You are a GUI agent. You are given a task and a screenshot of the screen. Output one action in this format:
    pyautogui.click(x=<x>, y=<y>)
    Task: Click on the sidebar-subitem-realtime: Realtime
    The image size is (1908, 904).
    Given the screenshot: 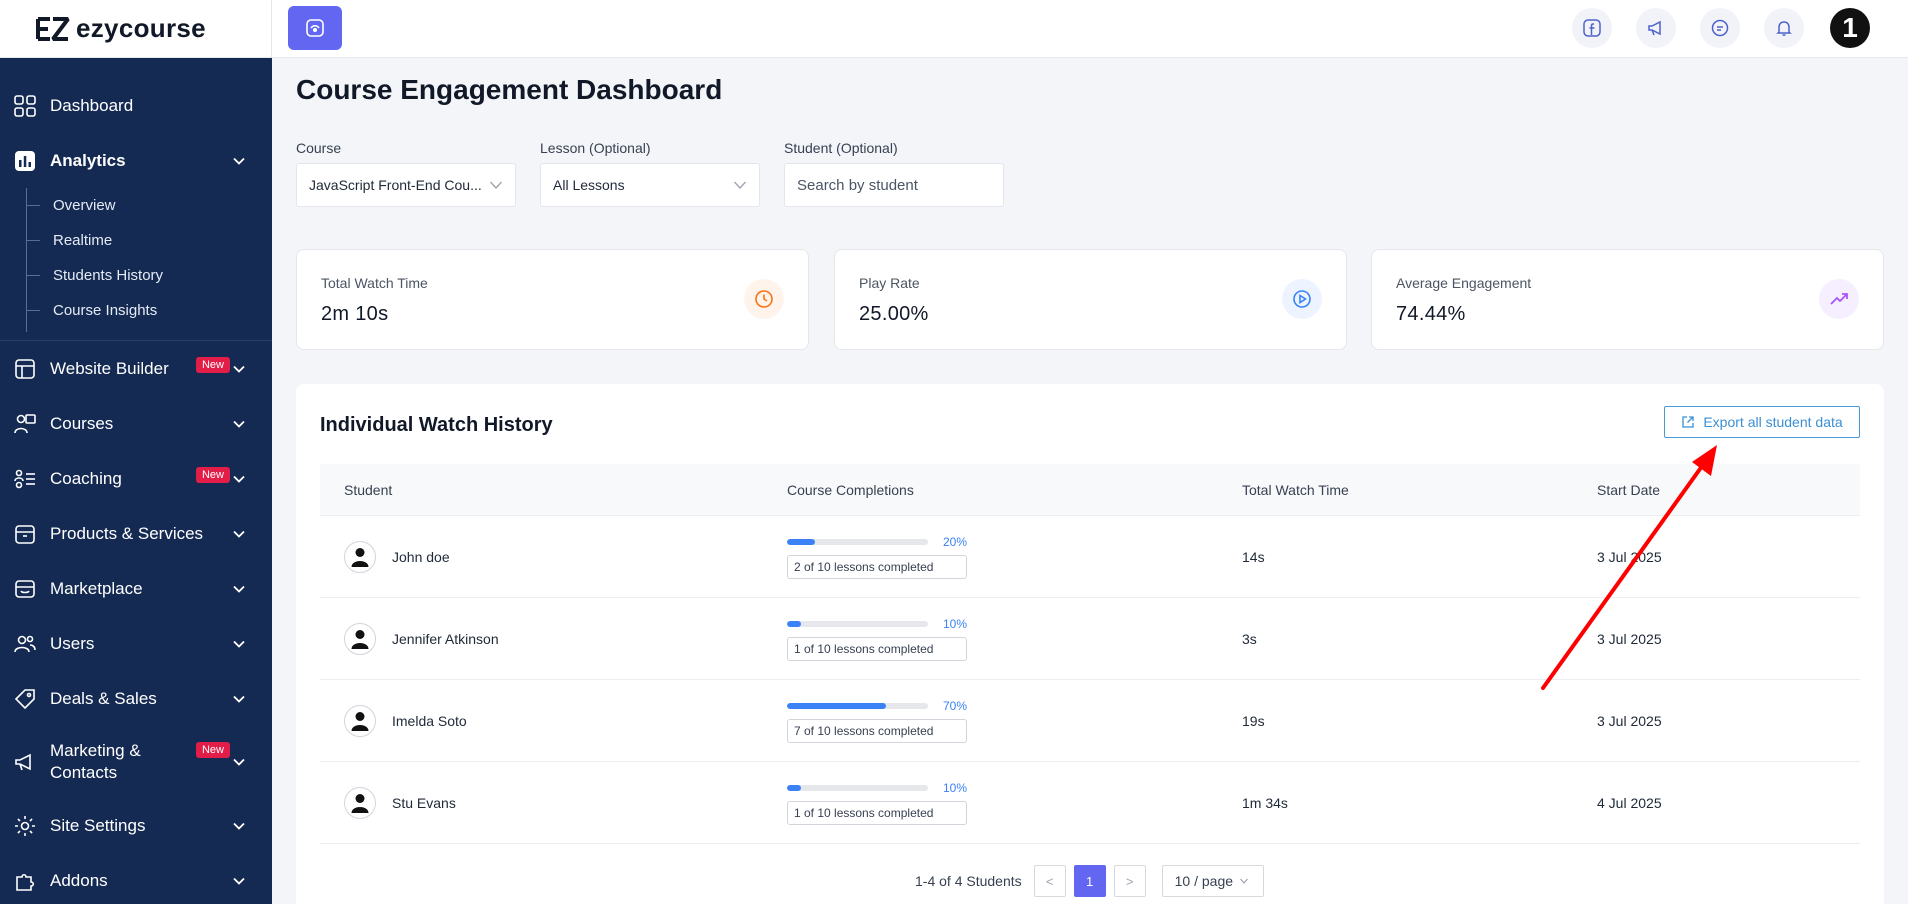 What is the action you would take?
    pyautogui.click(x=149, y=240)
    